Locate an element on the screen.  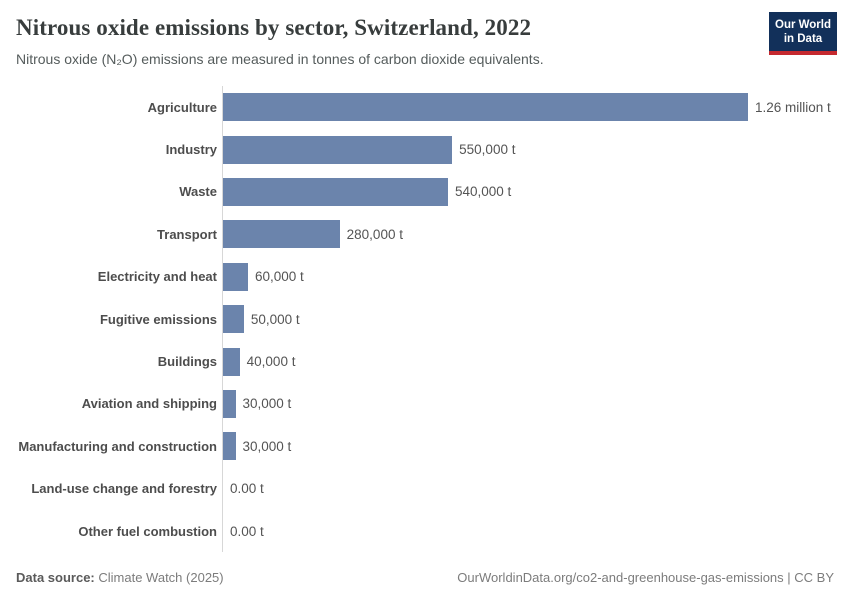
chart-row: Transport 280,000 t is located at coordinates (425, 234).